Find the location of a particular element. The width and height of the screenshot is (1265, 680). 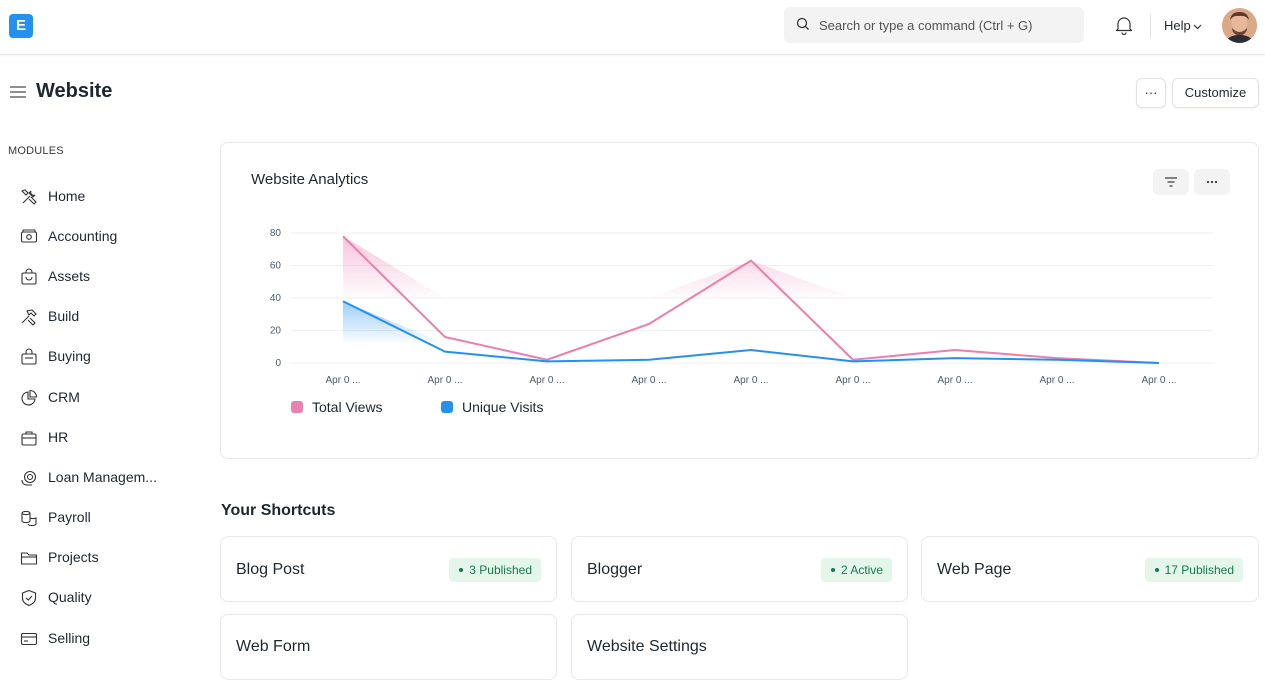

bag-icon is located at coordinates (29, 276).